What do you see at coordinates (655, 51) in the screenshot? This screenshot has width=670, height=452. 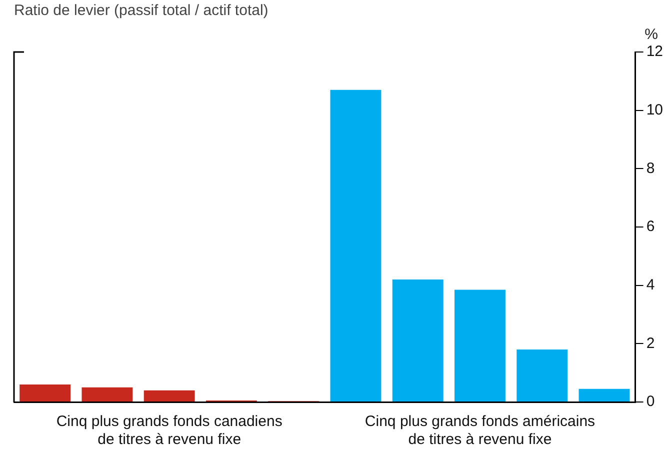 I see `y-tick-label: 12` at bounding box center [655, 51].